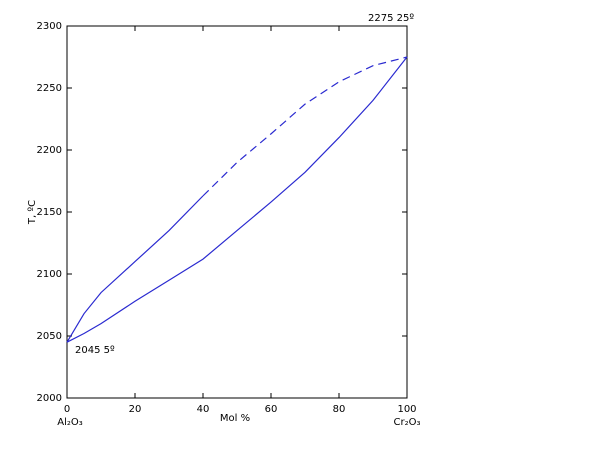 The height and width of the screenshot is (450, 600). Describe the element at coordinates (95, 350) in the screenshot. I see `annotation: 2045 5º` at that location.